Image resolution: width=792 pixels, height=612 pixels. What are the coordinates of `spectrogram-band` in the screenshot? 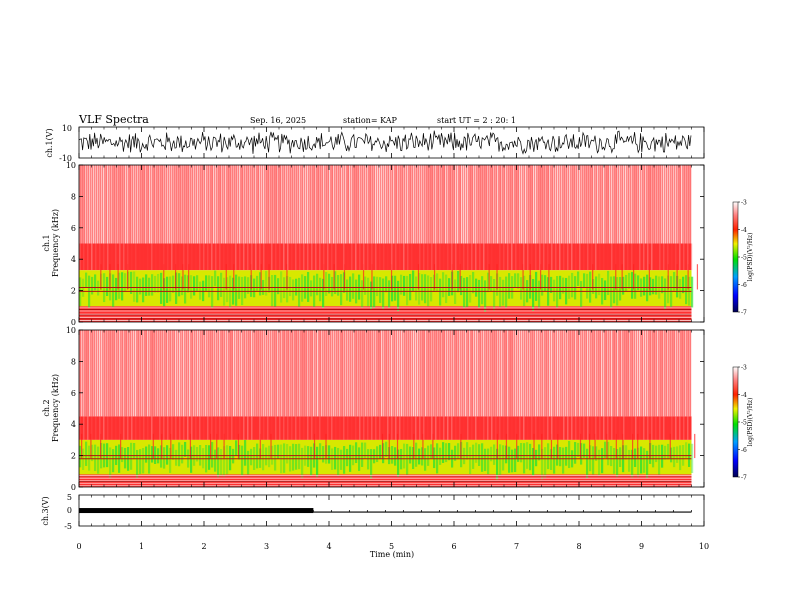 It's located at (385, 257).